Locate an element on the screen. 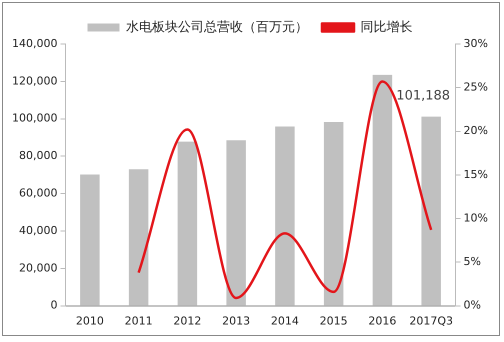 The image size is (504, 342). x-tick-label: 2011 is located at coordinates (138, 321).